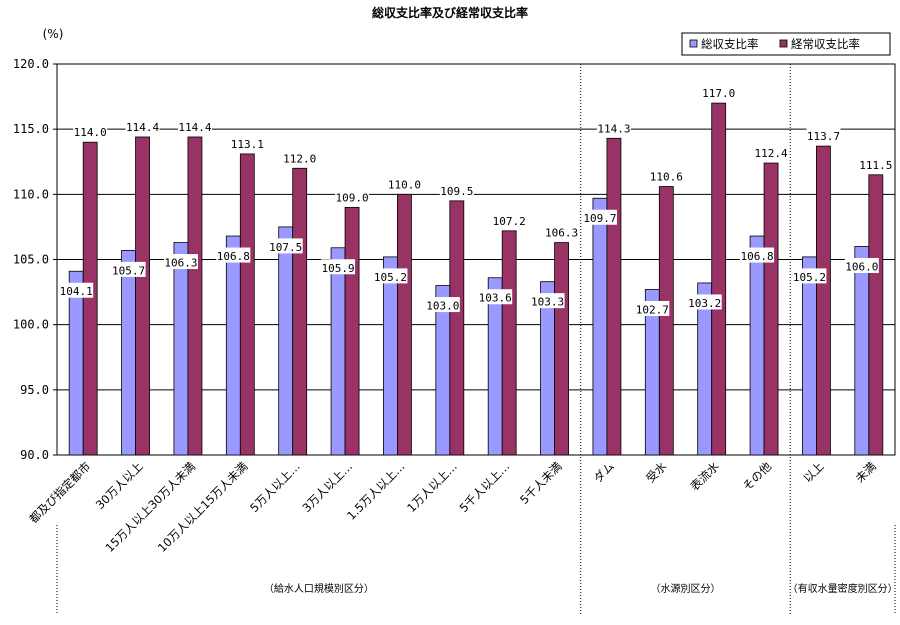 Image resolution: width=900 pixels, height=625 pixels. I want to click on data-label: 106.3, so click(180, 263).